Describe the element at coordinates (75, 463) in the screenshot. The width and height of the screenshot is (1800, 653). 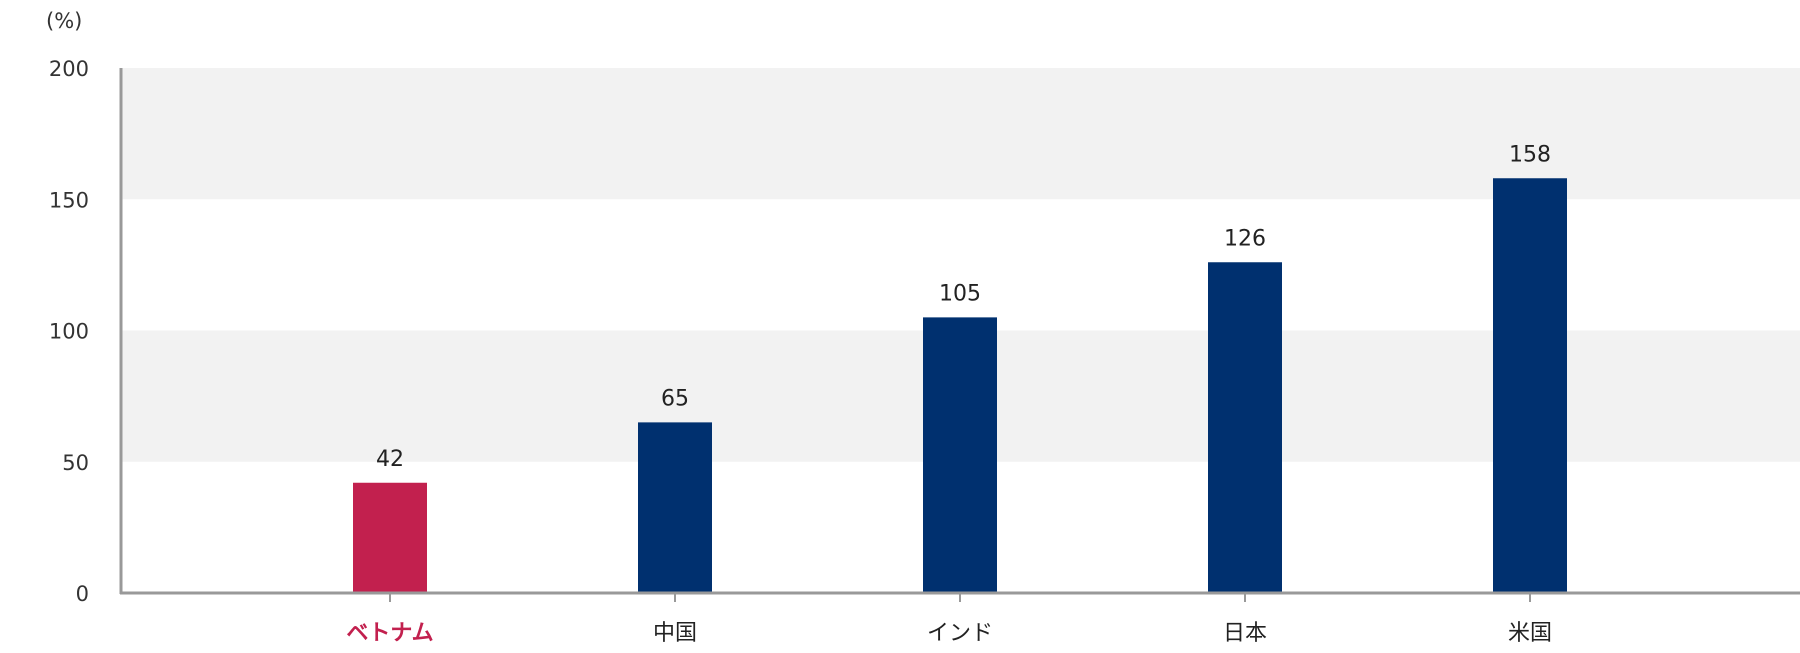
I see `y-tick-label: 50` at that location.